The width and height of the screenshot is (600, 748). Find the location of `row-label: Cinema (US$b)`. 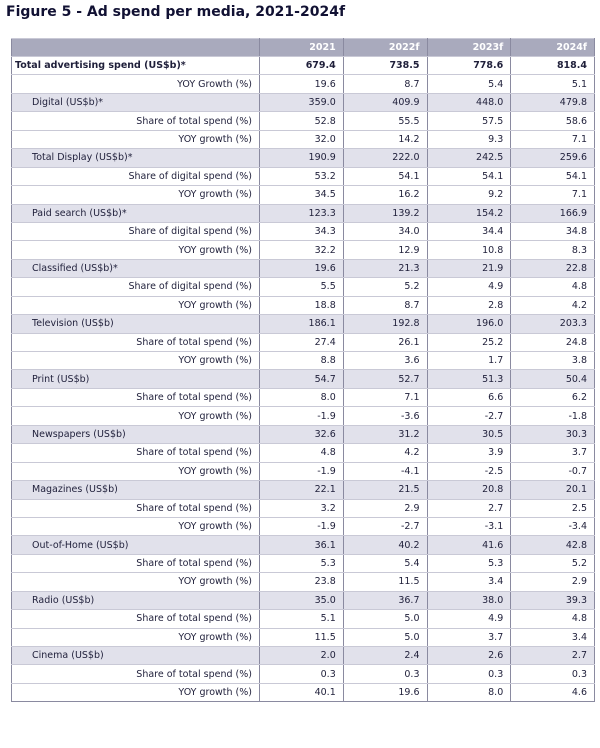

row-label: Cinema (US$b) is located at coordinates (135, 655).